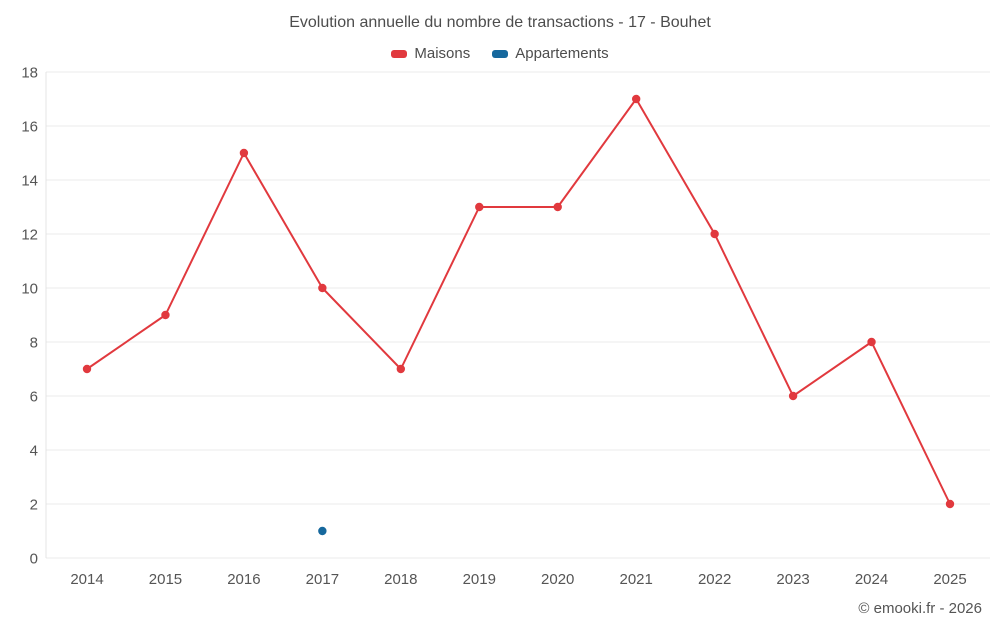 Image resolution: width=1000 pixels, height=625 pixels. I want to click on legend-label-maisons: Maisons, so click(442, 53).